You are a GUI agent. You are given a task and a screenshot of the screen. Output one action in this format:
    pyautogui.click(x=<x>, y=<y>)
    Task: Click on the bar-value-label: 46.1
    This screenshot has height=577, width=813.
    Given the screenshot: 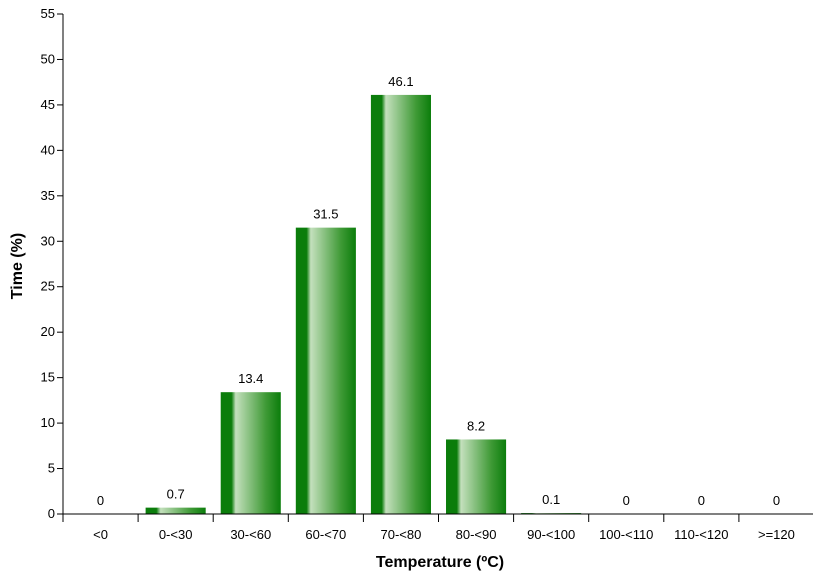 What is the action you would take?
    pyautogui.click(x=400, y=81)
    